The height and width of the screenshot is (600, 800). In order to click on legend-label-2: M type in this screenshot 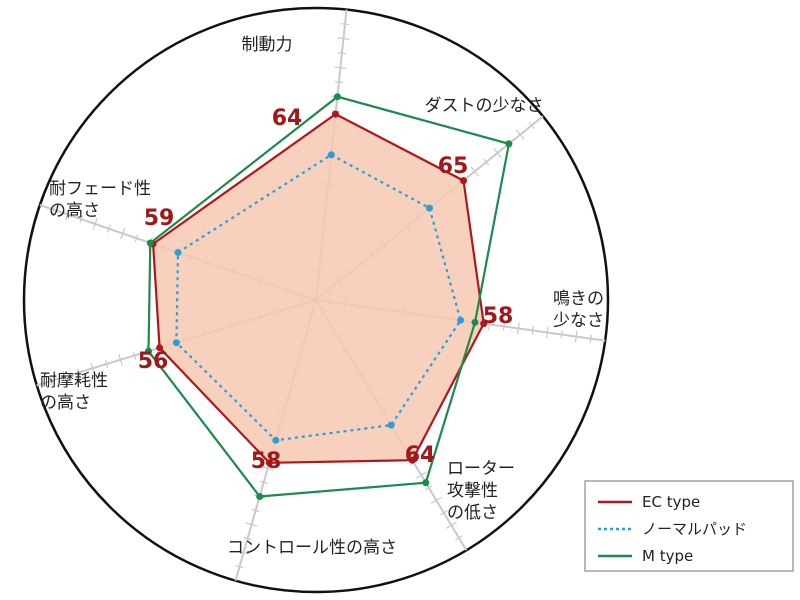, I will do `click(667, 556)`.